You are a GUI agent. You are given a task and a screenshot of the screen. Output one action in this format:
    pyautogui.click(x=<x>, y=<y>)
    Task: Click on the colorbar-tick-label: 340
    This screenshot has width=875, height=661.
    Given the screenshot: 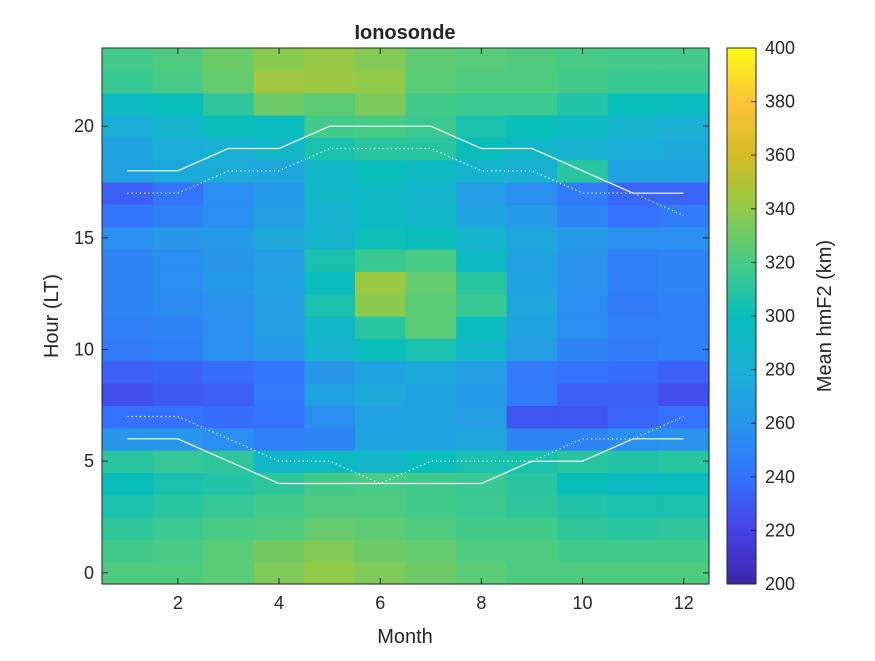 What is the action you would take?
    pyautogui.click(x=780, y=209)
    